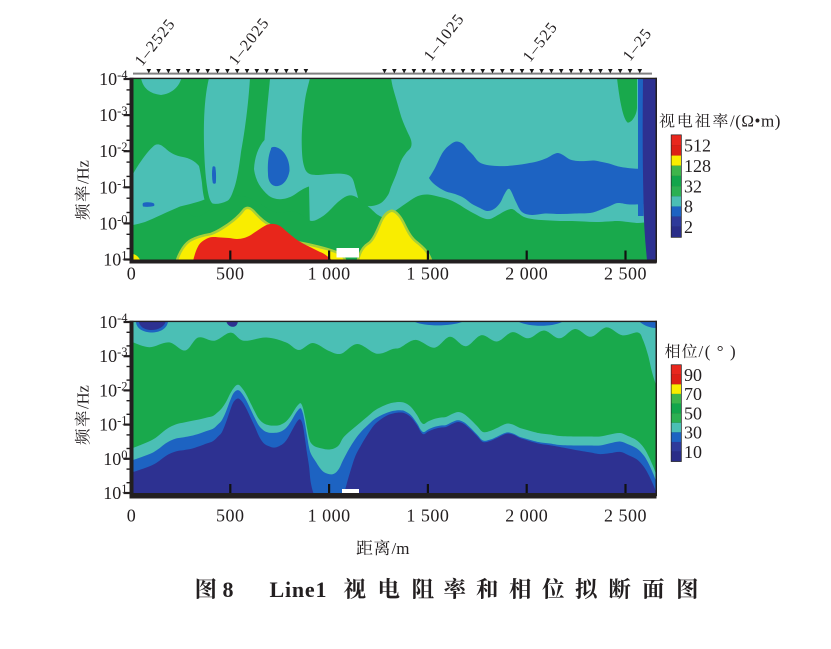  What do you see at coordinates (299, 589) in the screenshot?
I see `svg-text: Line1` at bounding box center [299, 589].